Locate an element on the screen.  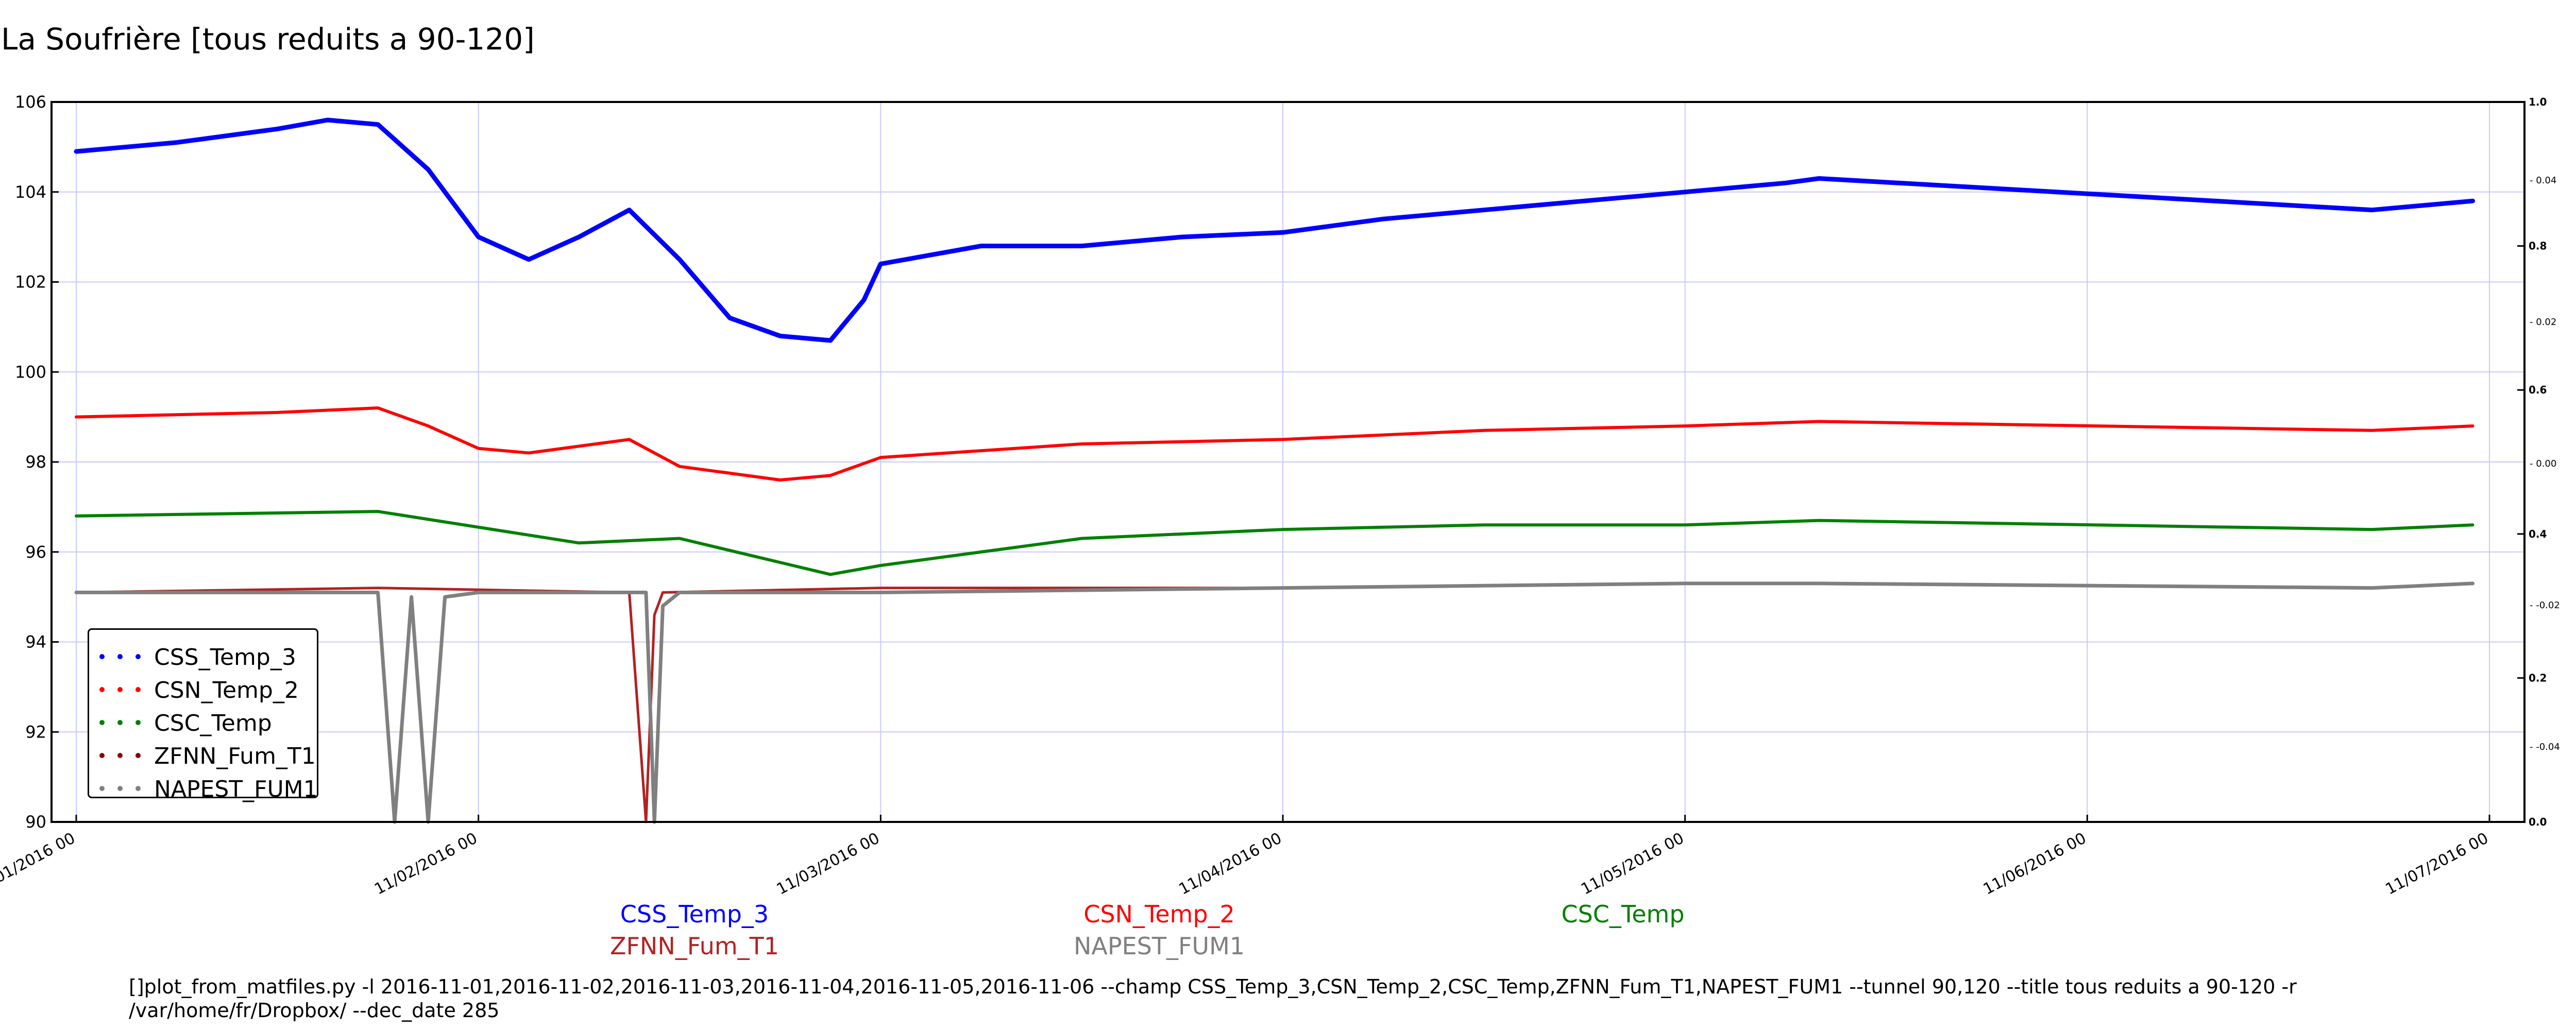
y2-tick-label: 0.0 is located at coordinates (2538, 822).